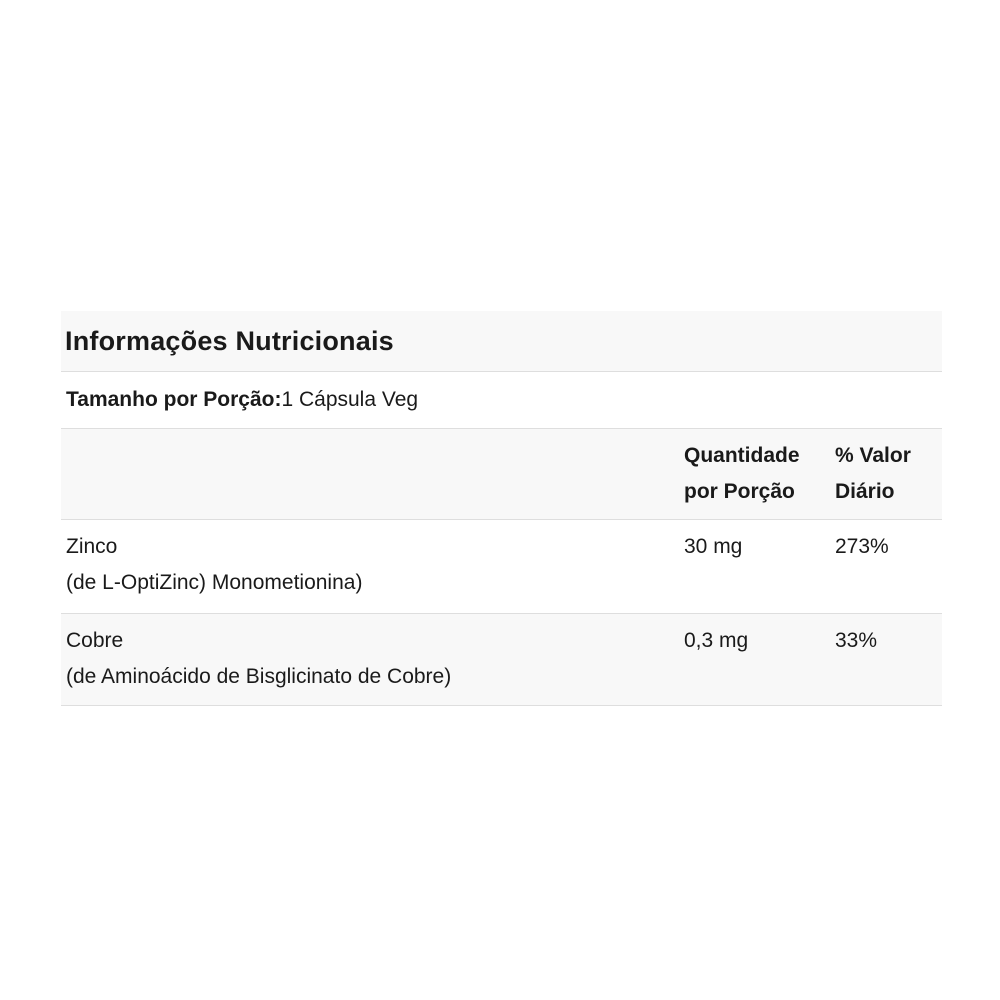 This screenshot has height=1000, width=1000. What do you see at coordinates (350, 399) in the screenshot?
I see `serving-size-value: 1 Cápsula Veg` at bounding box center [350, 399].